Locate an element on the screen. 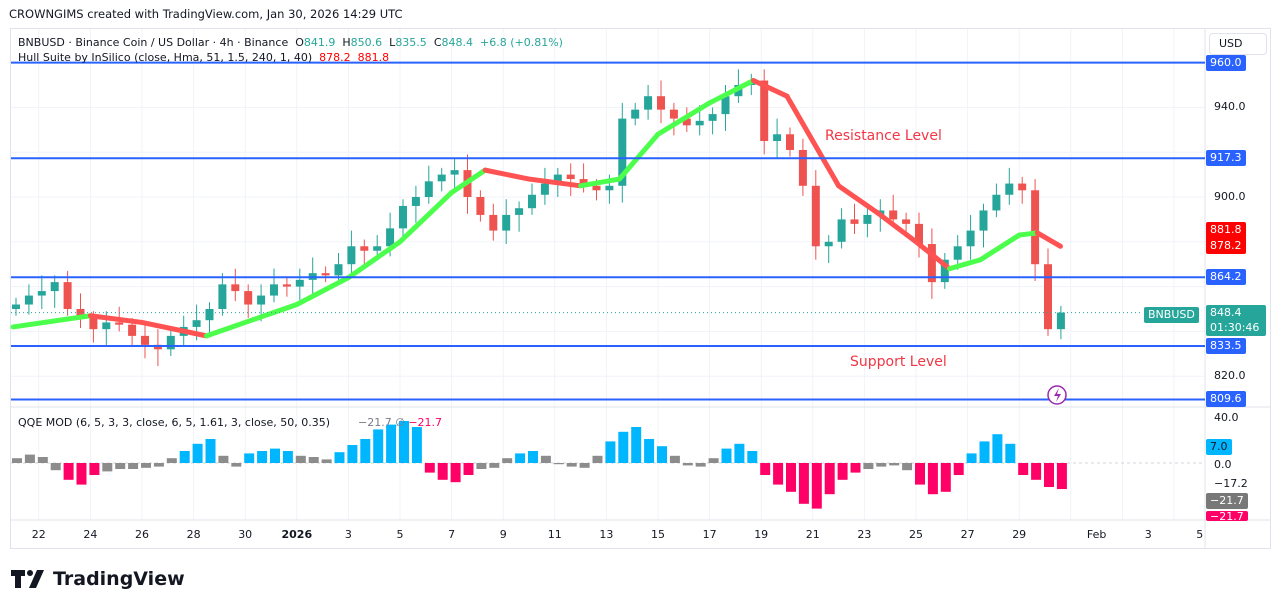  low-value: 835.5 is located at coordinates (411, 42).